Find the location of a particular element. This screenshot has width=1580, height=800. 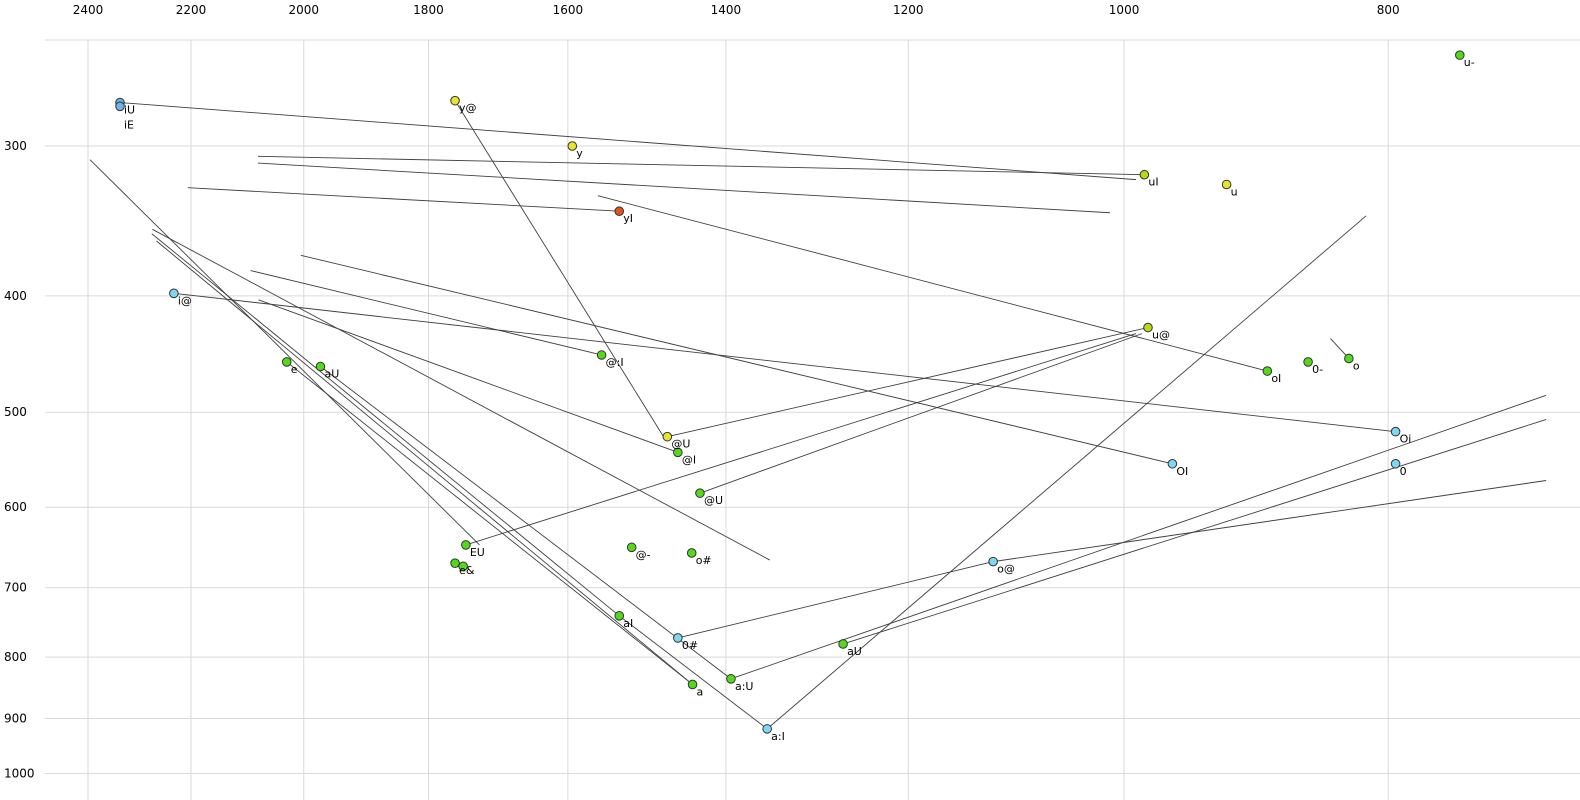

point-label: iE is located at coordinates (129, 124).